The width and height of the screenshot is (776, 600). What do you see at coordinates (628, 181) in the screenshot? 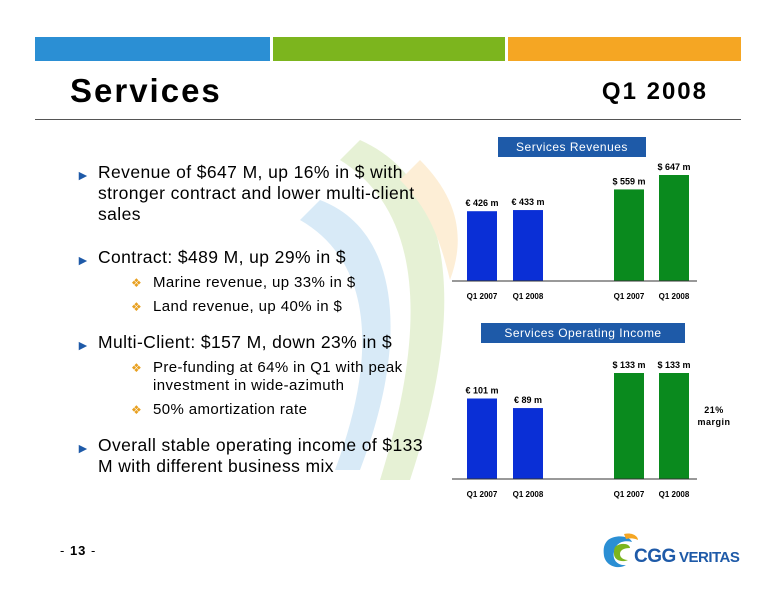
I see `bar-value-label: $ 559 m` at bounding box center [628, 181].